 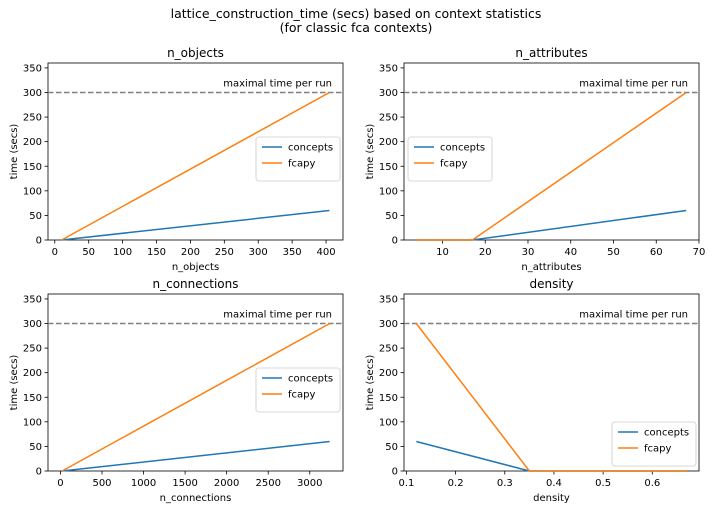 What do you see at coordinates (552, 284) in the screenshot?
I see `panel-title: density` at bounding box center [552, 284].